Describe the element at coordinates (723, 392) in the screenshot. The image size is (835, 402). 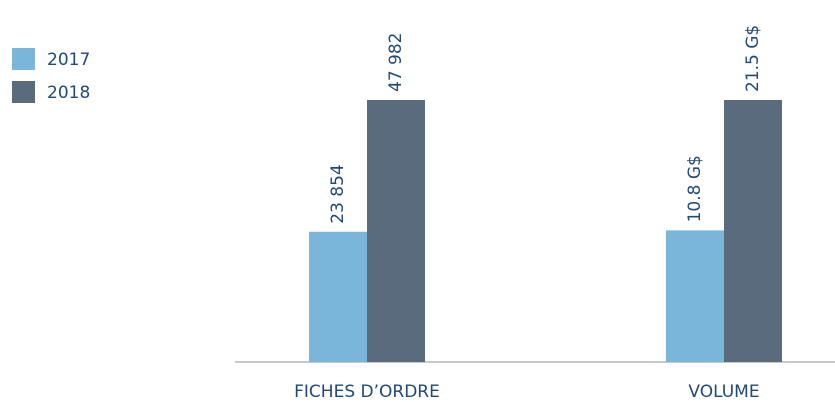
I see `x-tick-label: VOLUME` at that location.